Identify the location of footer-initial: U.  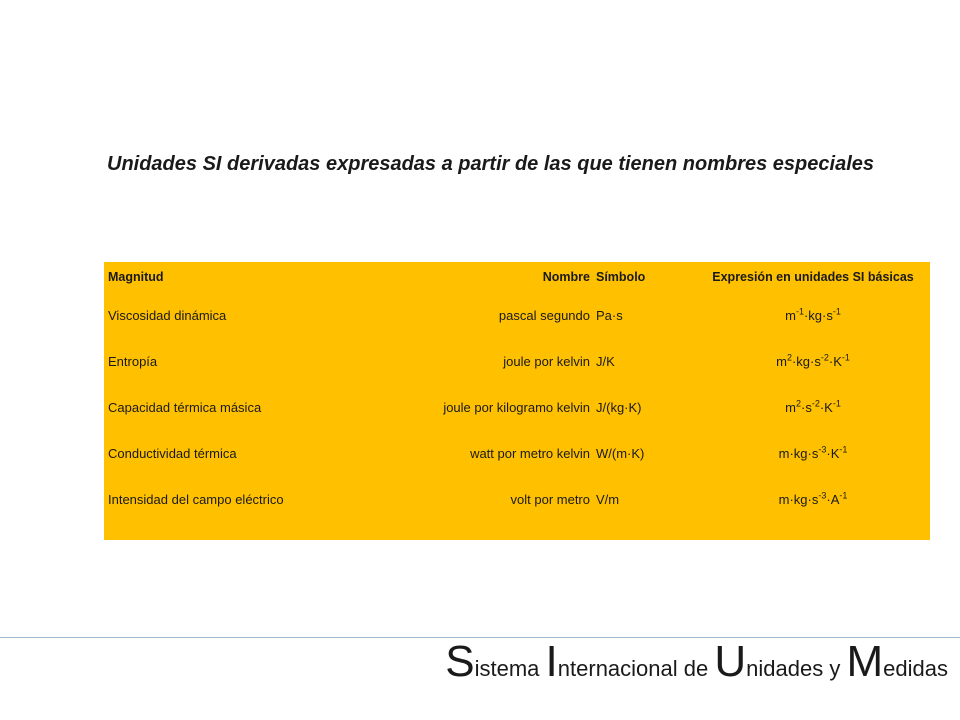
(730, 661).